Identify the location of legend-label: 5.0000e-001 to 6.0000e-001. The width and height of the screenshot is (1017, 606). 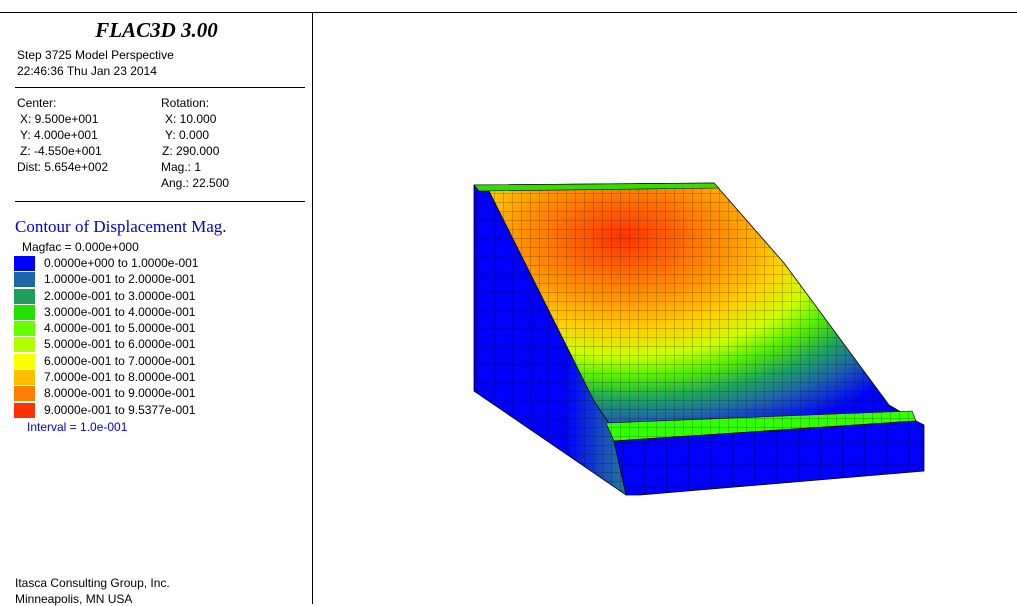
(120, 344).